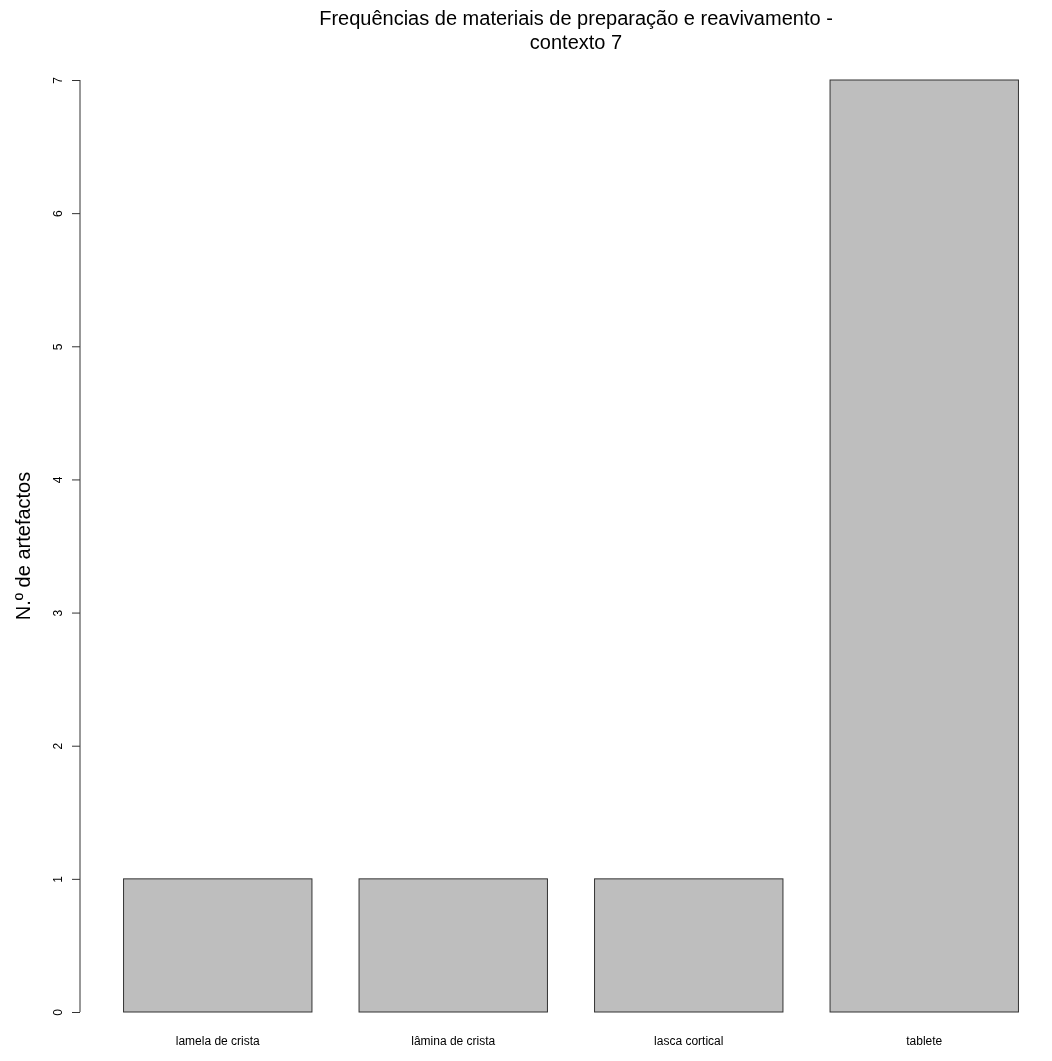  What do you see at coordinates (689, 1041) in the screenshot?
I see `x-tick-label: lasca cortical` at bounding box center [689, 1041].